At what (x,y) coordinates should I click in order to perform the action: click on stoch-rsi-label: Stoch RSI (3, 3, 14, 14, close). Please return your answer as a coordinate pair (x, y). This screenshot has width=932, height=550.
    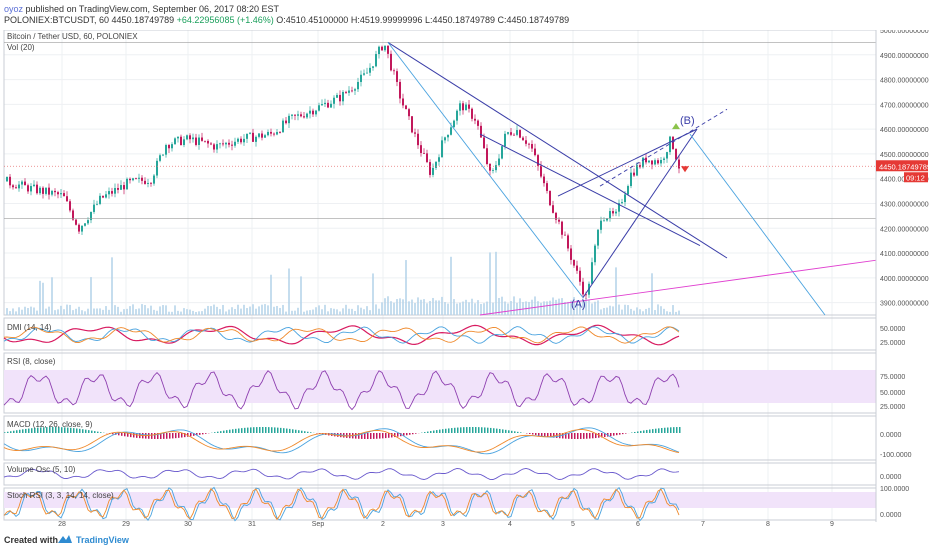
    Looking at the image, I should click on (60, 495).